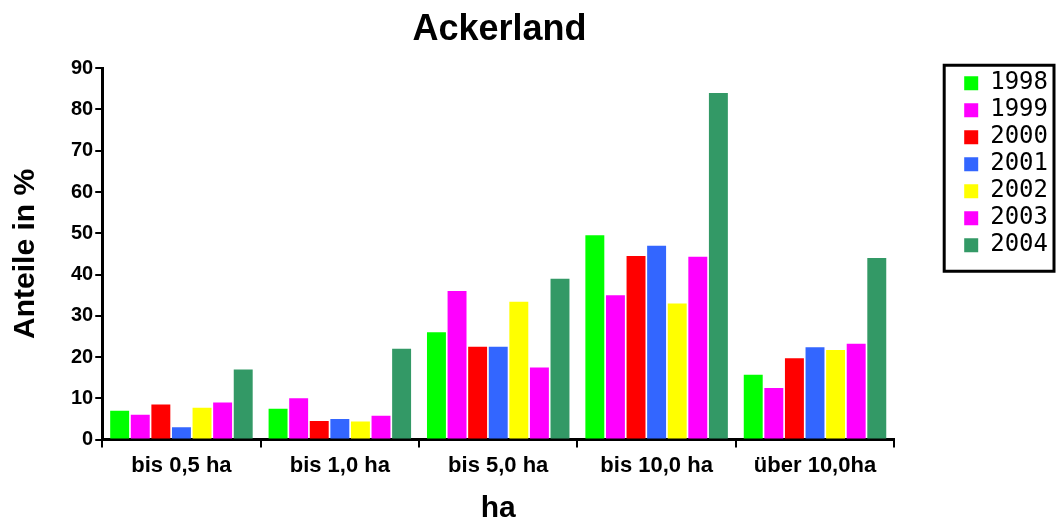  I want to click on y-tick-label: 50, so click(82, 231).